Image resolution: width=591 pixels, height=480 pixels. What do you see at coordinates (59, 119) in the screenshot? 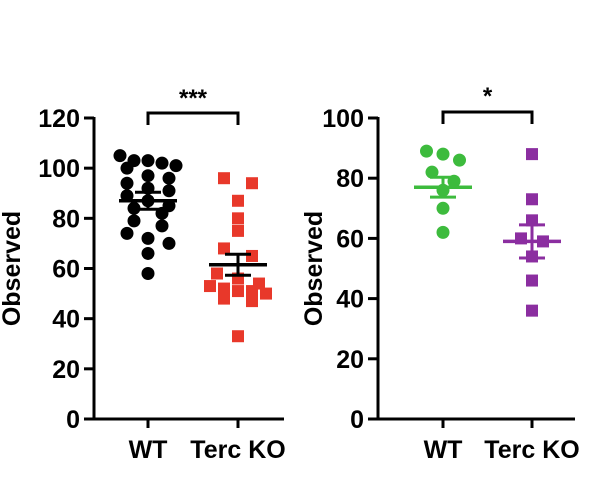
I see `y-tick-label: 120` at bounding box center [59, 119].